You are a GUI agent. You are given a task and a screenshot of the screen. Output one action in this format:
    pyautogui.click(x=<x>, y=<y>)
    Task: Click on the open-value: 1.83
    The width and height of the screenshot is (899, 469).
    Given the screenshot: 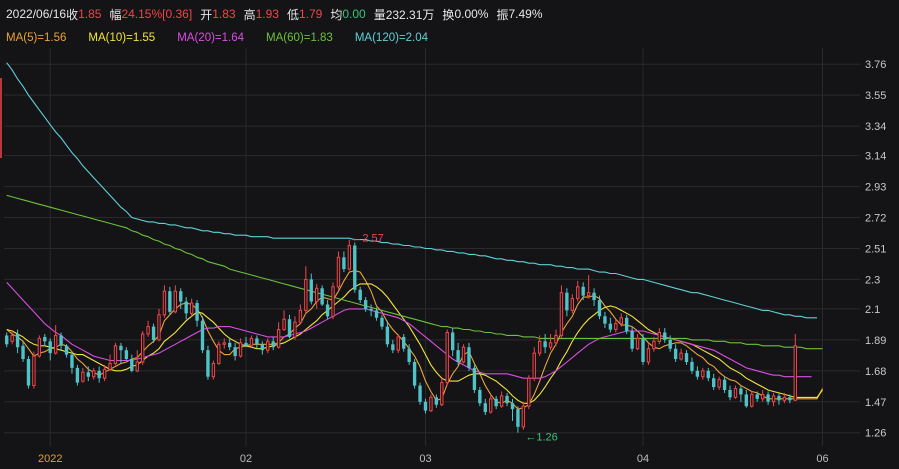 What is the action you would take?
    pyautogui.click(x=224, y=14)
    